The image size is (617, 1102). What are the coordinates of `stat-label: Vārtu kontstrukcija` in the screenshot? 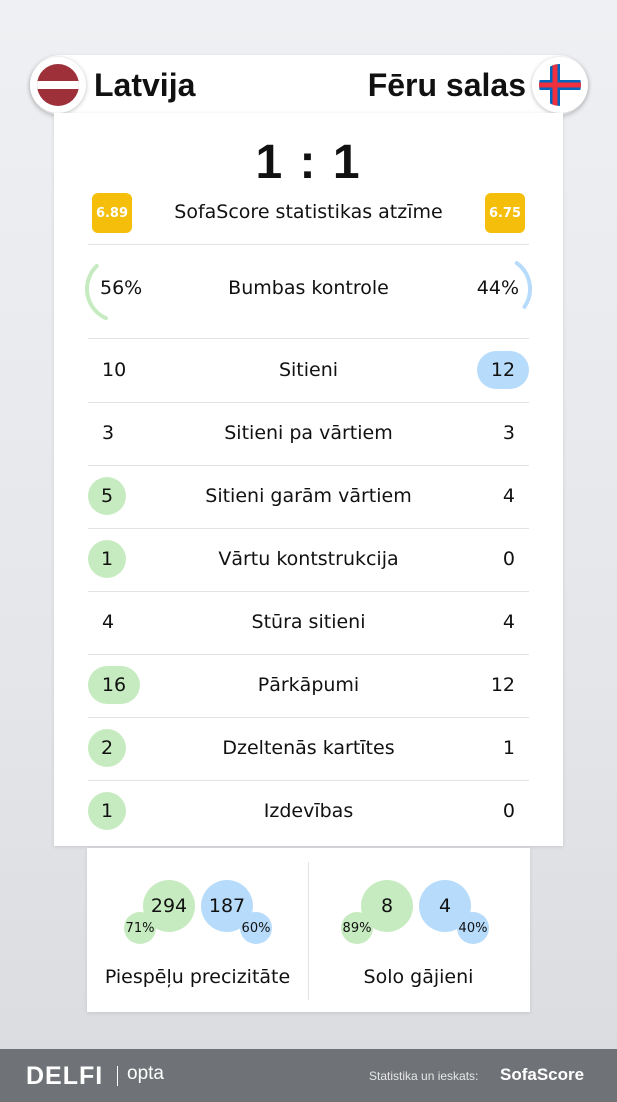 It's located at (308, 559).